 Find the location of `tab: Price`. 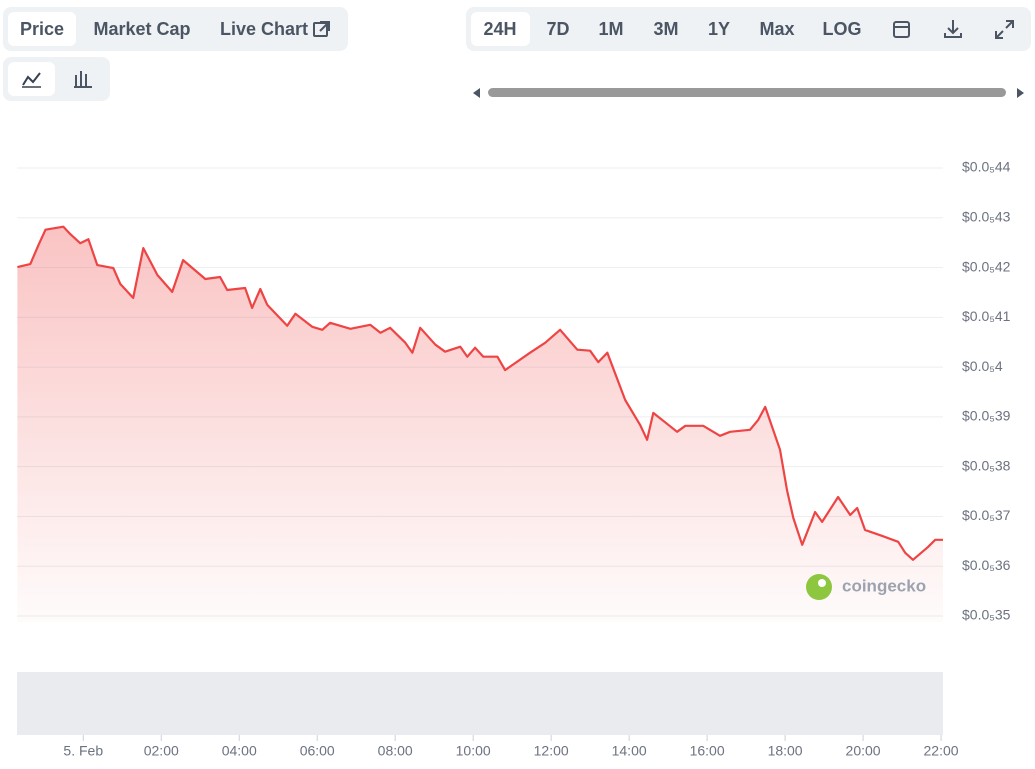

tab: Price is located at coordinates (42, 29).